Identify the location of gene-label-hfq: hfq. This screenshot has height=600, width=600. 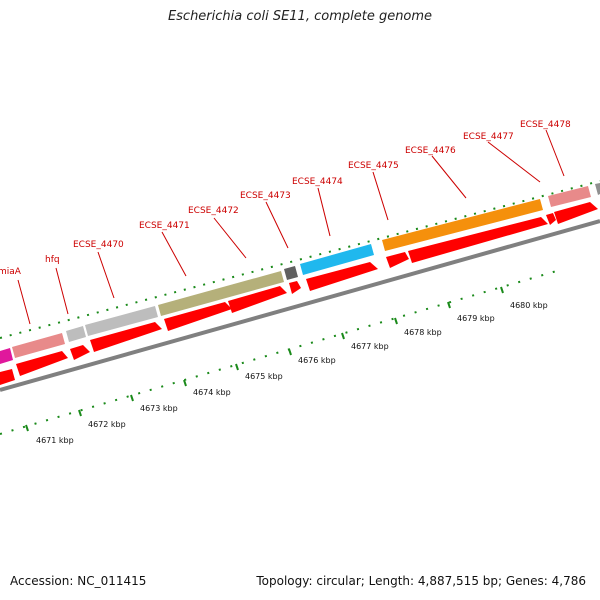
(52, 260).